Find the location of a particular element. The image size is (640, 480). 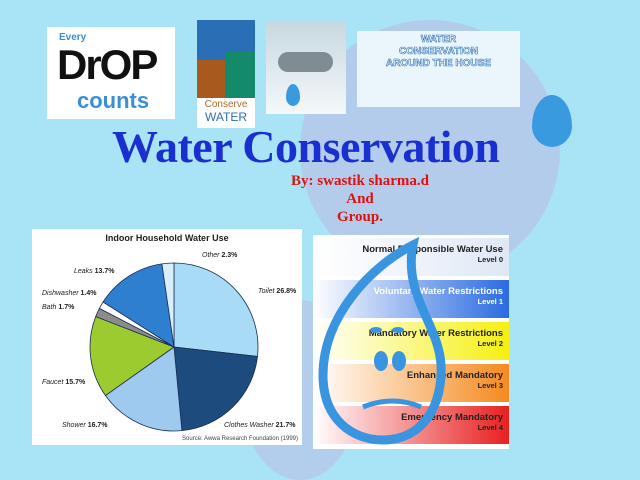

logo-text: AROUND THE HOUSE is located at coordinates (438, 64).